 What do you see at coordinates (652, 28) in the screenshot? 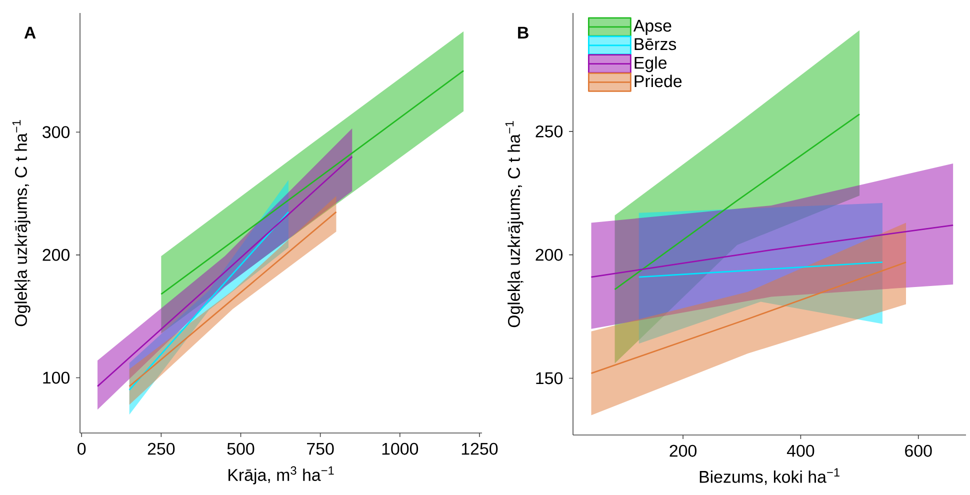
I see `legend-label: Apse` at bounding box center [652, 28].